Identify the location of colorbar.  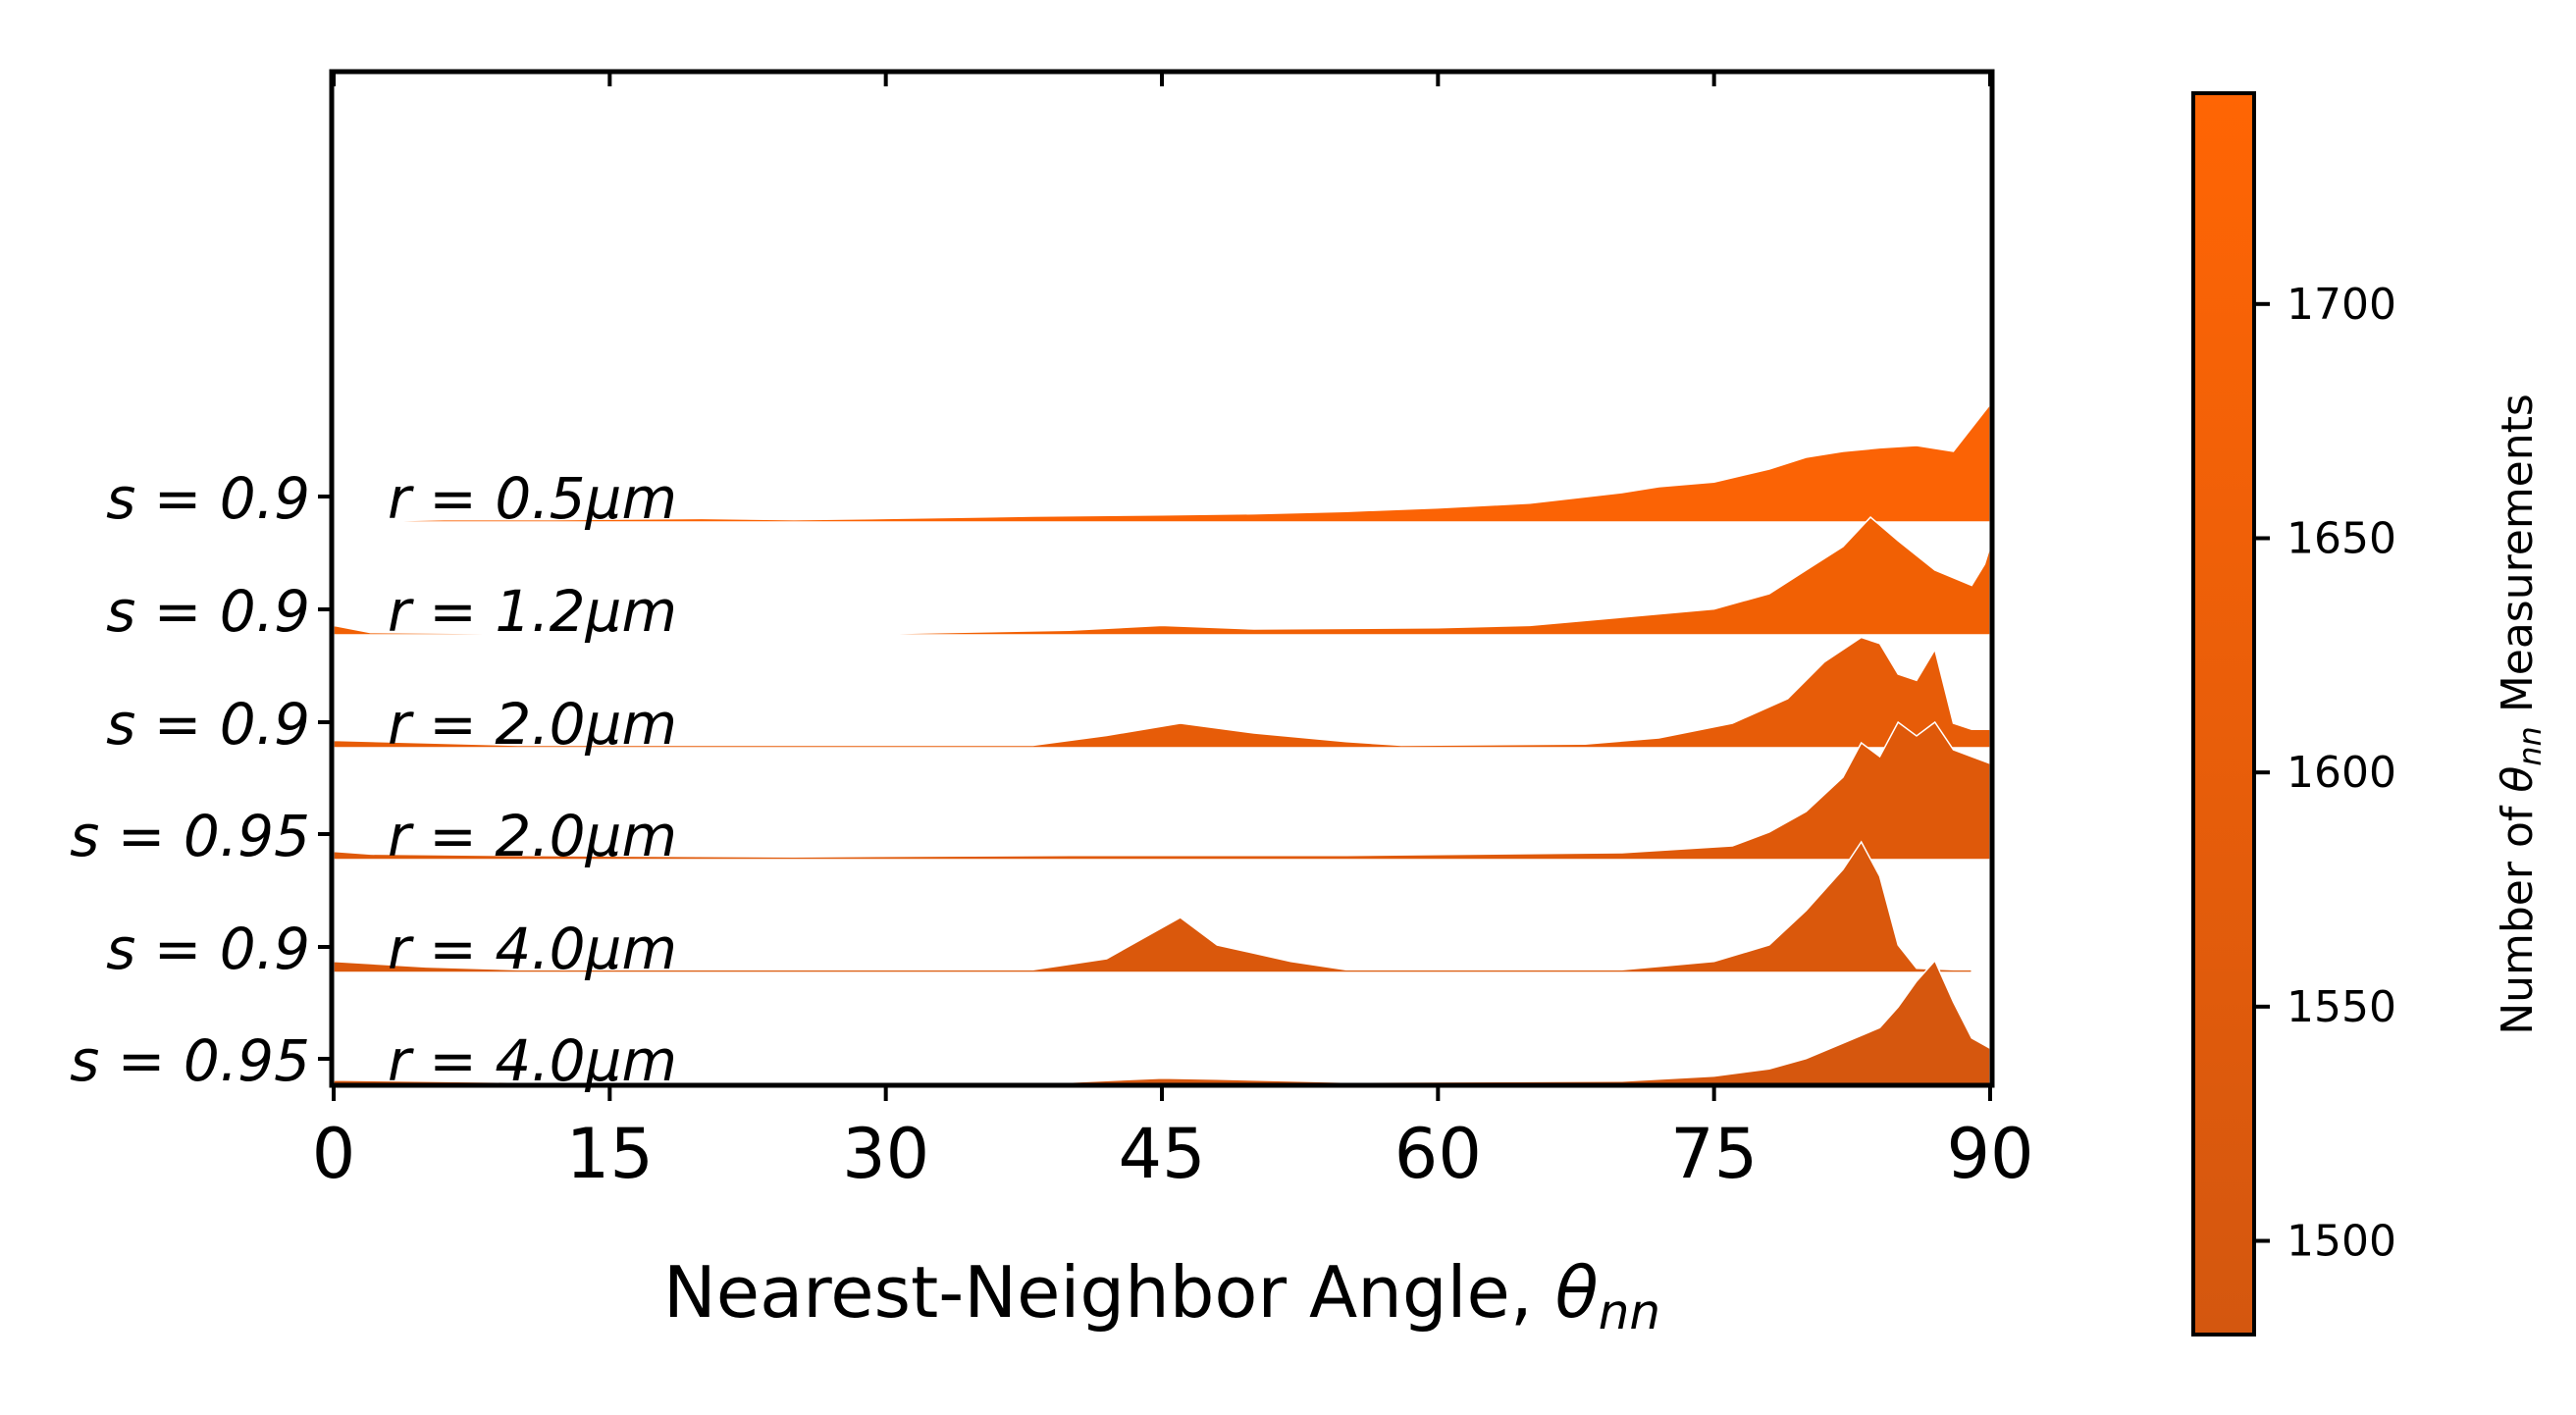
(2223, 713).